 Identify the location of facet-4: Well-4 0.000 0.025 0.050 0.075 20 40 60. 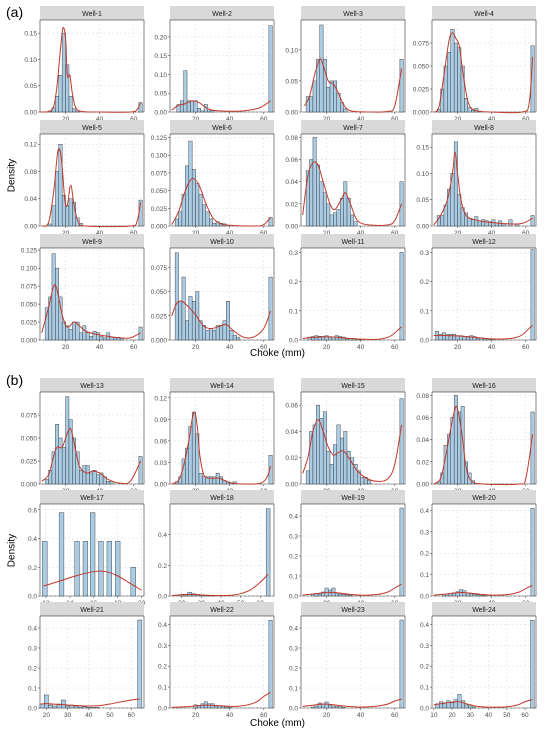
(475, 64).